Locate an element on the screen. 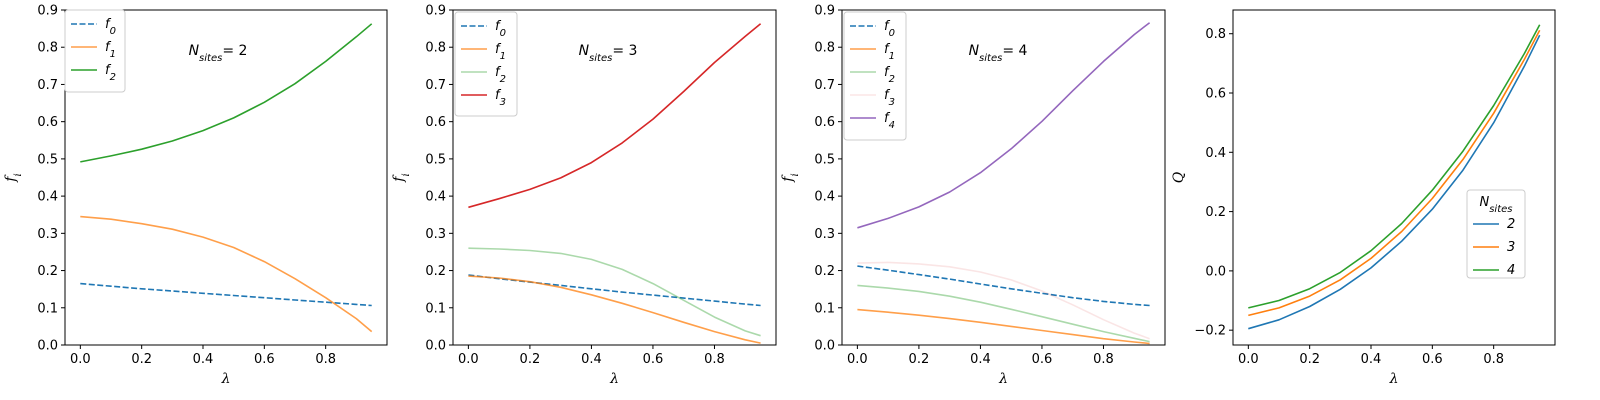  legend-entry: 4 is located at coordinates (1511, 270).